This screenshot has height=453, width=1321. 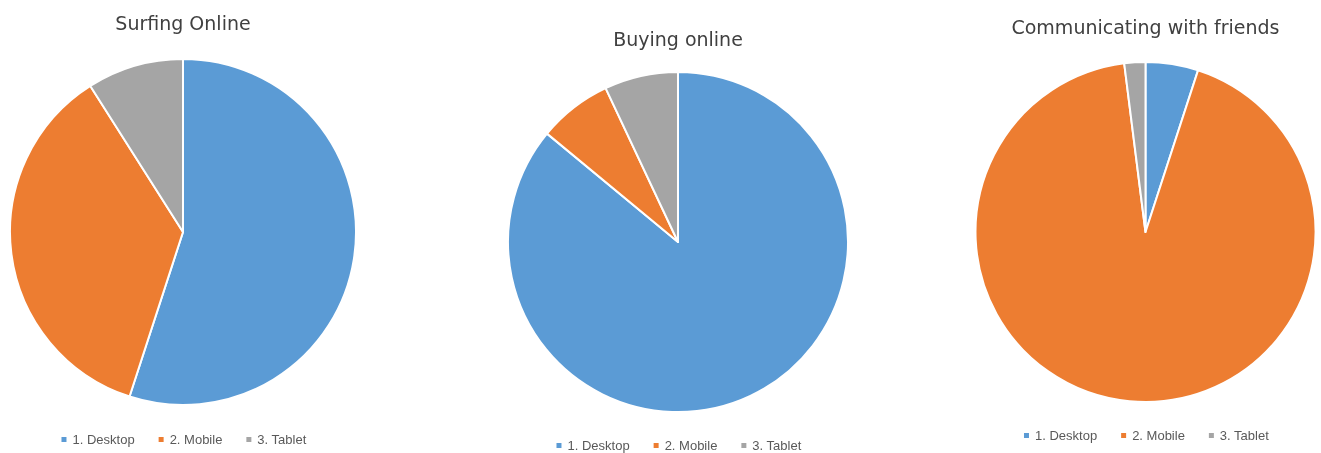 I want to click on chart-title: Buying online, so click(x=678, y=38).